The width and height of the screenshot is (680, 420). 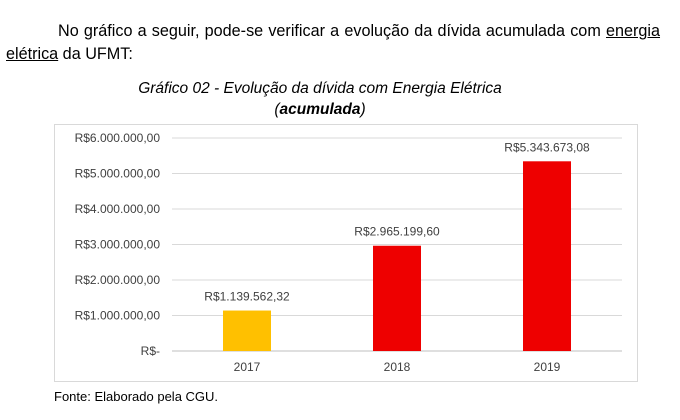 What do you see at coordinates (247, 367) in the screenshot?
I see `x-tick-label: 2017` at bounding box center [247, 367].